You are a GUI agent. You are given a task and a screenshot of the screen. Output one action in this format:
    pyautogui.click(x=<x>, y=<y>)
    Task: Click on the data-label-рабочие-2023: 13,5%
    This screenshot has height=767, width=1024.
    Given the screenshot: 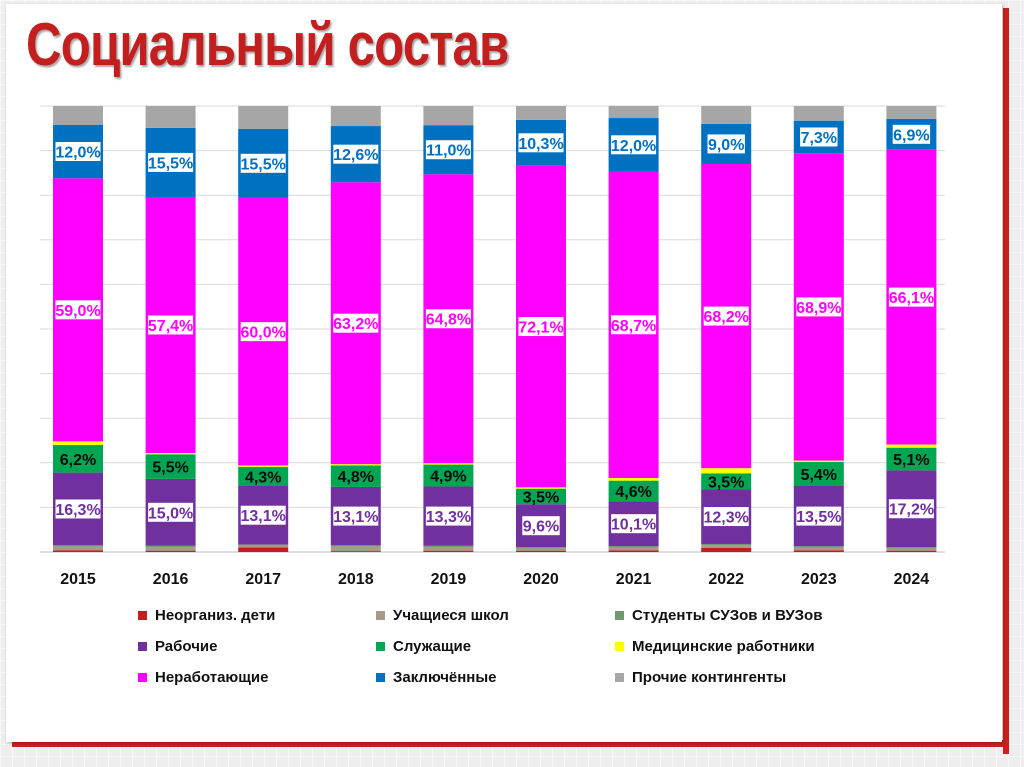 What is the action you would take?
    pyautogui.click(x=818, y=517)
    